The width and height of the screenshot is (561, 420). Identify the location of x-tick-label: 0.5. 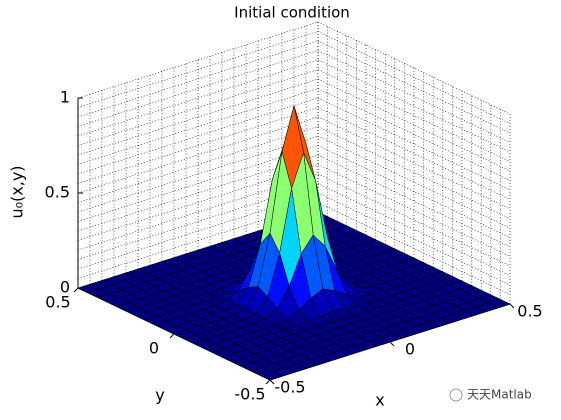
(529, 311).